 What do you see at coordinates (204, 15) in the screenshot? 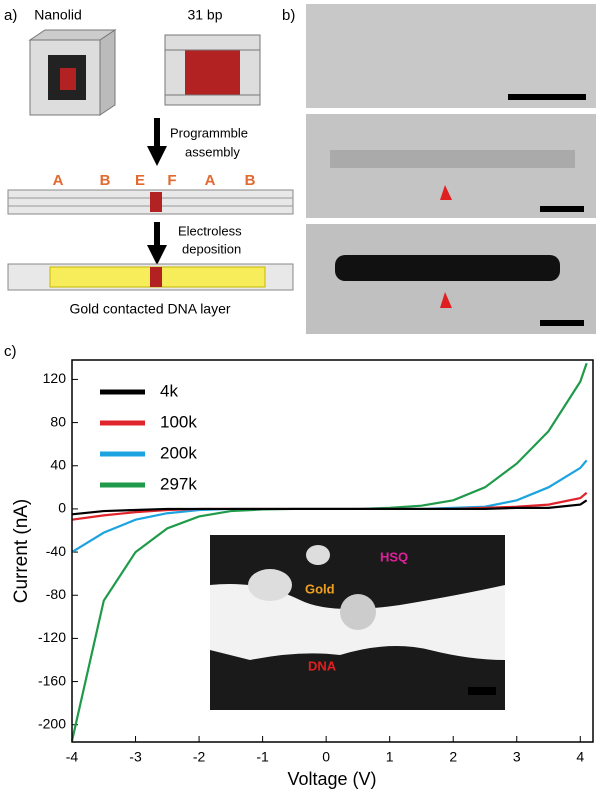
I see `label: 31 bp` at bounding box center [204, 15].